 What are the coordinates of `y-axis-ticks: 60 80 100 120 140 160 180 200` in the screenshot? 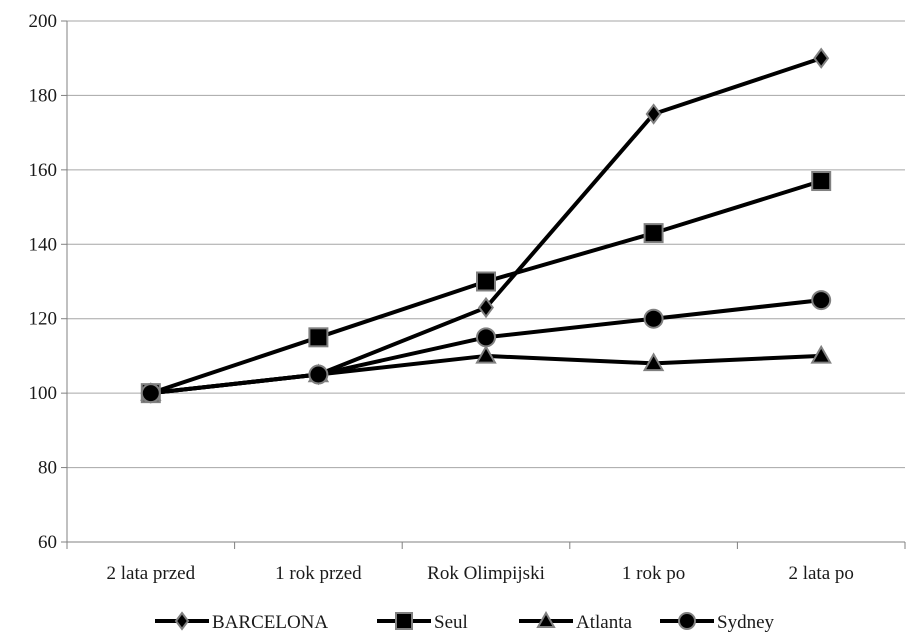 It's located at (48, 282).